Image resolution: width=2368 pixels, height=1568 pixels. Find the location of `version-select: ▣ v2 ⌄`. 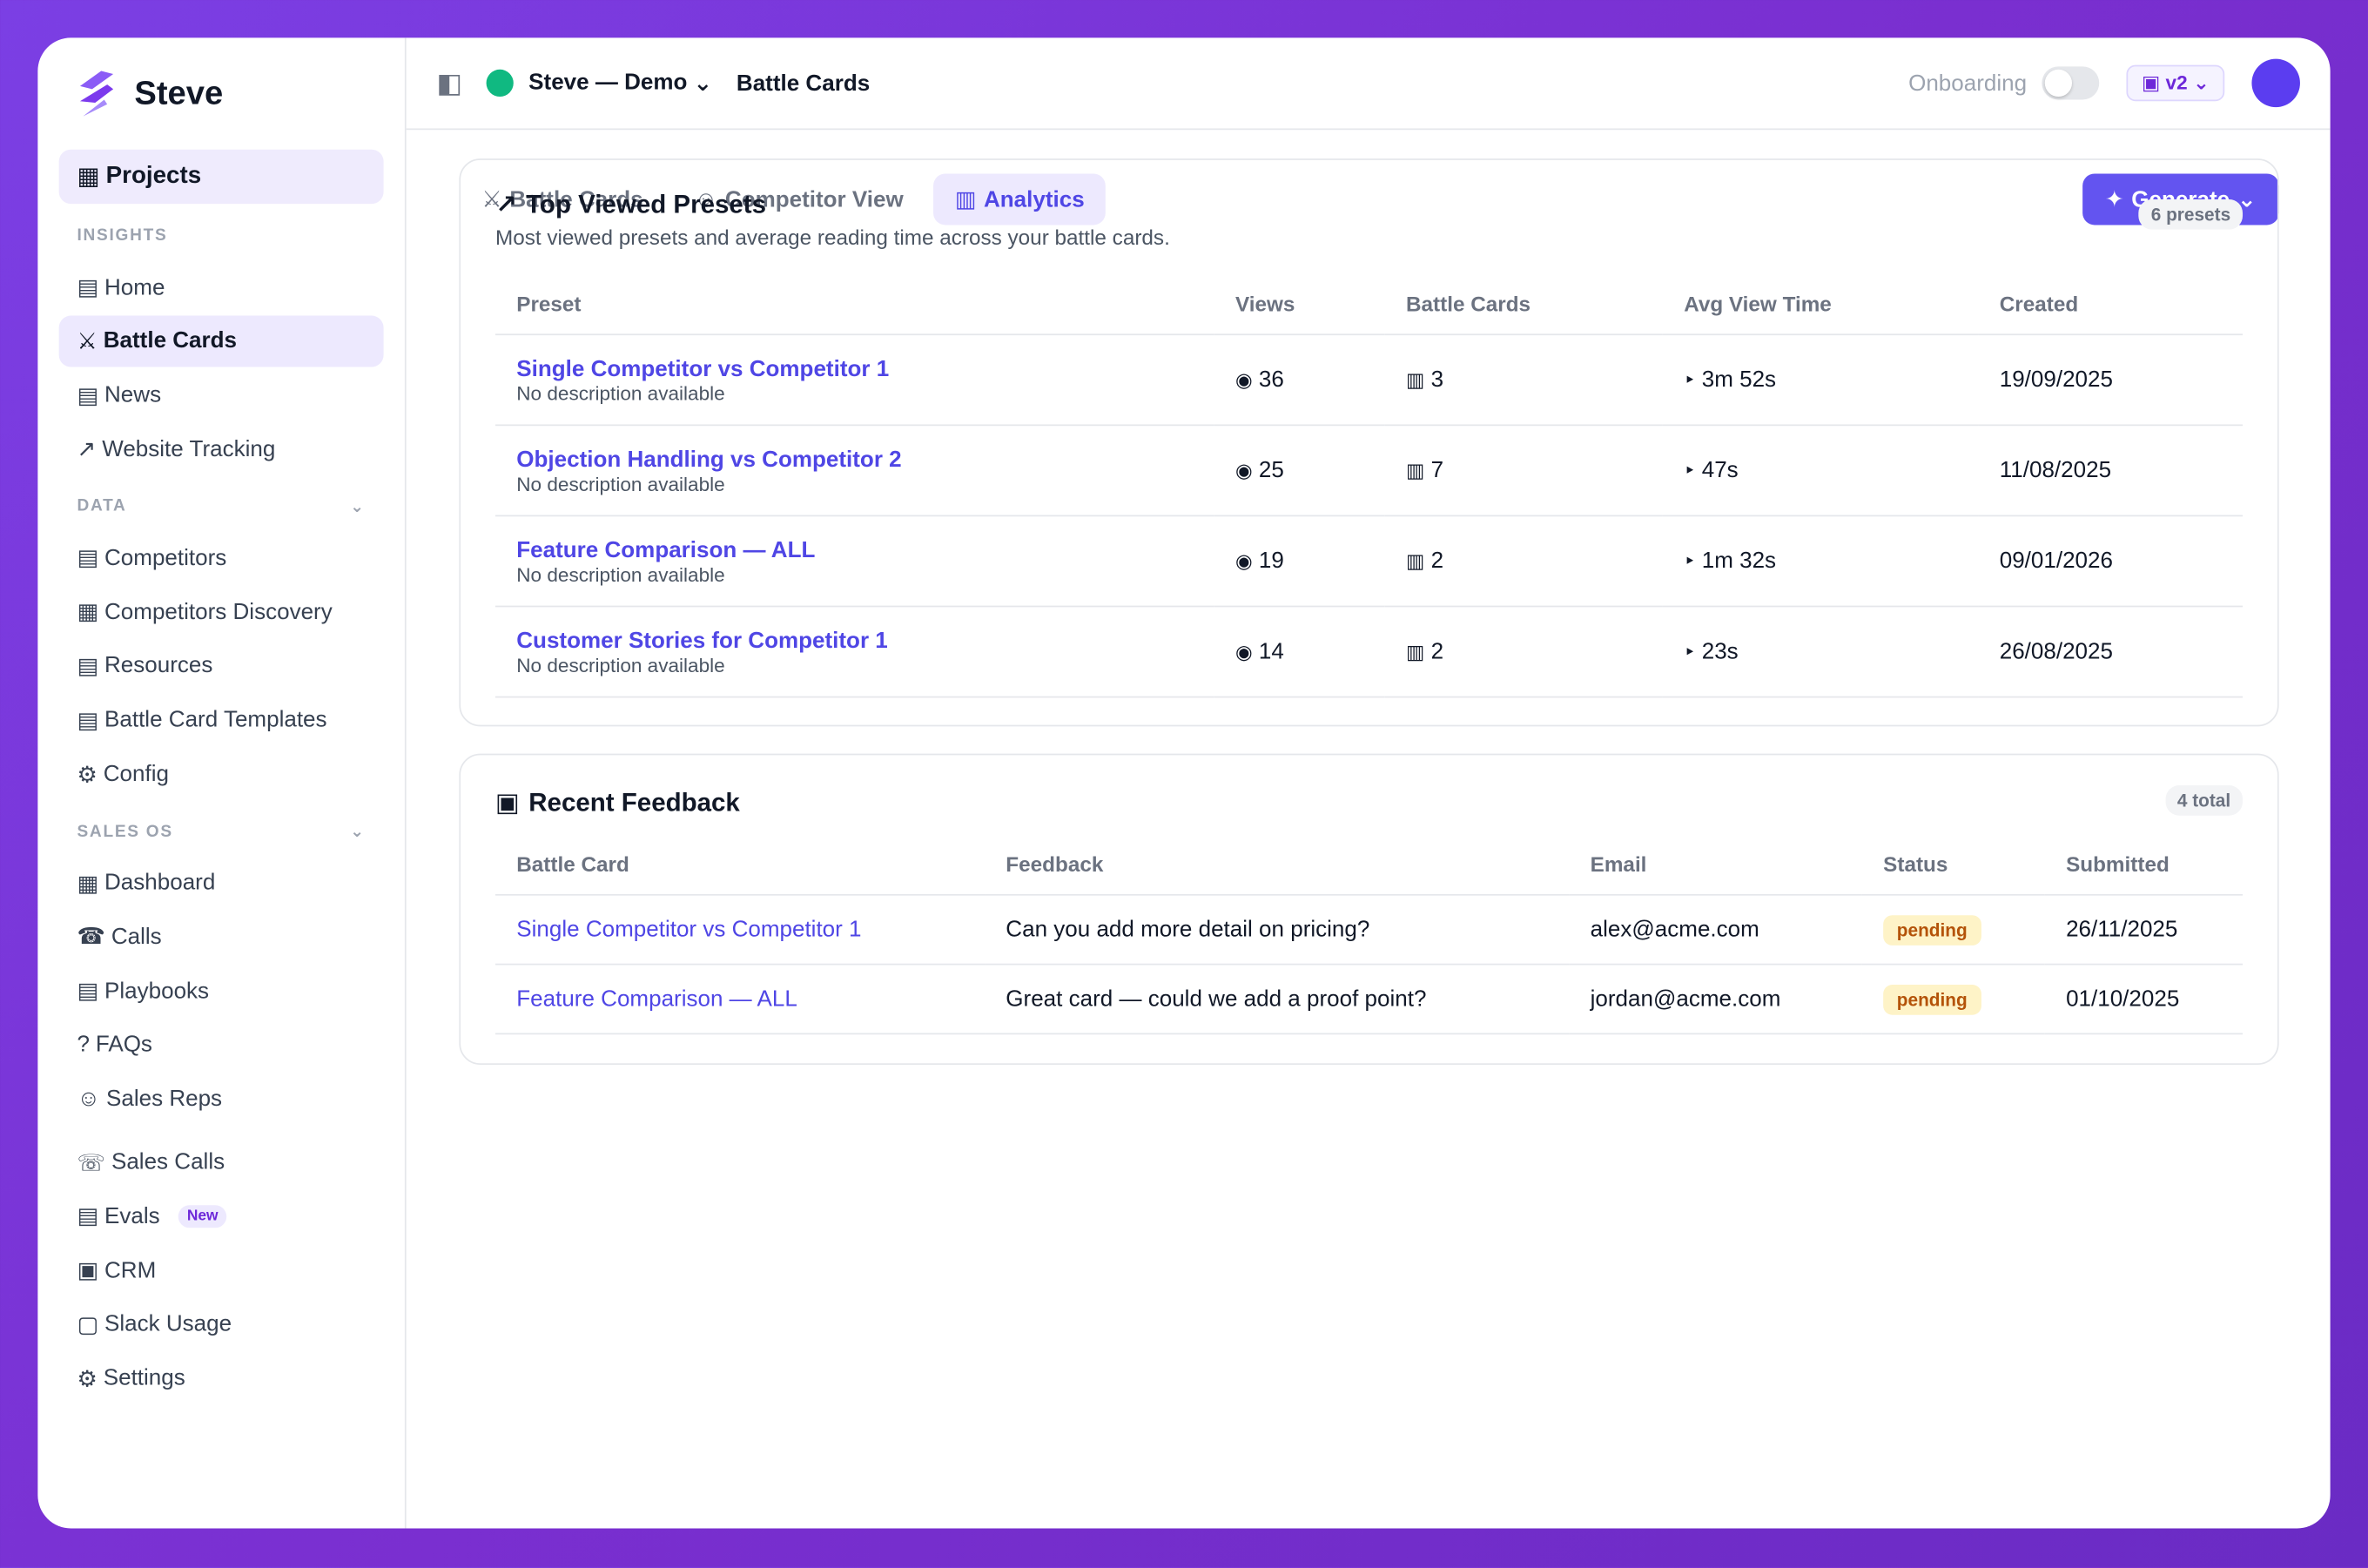

version-select: ▣ v2 ⌄ is located at coordinates (2175, 83).